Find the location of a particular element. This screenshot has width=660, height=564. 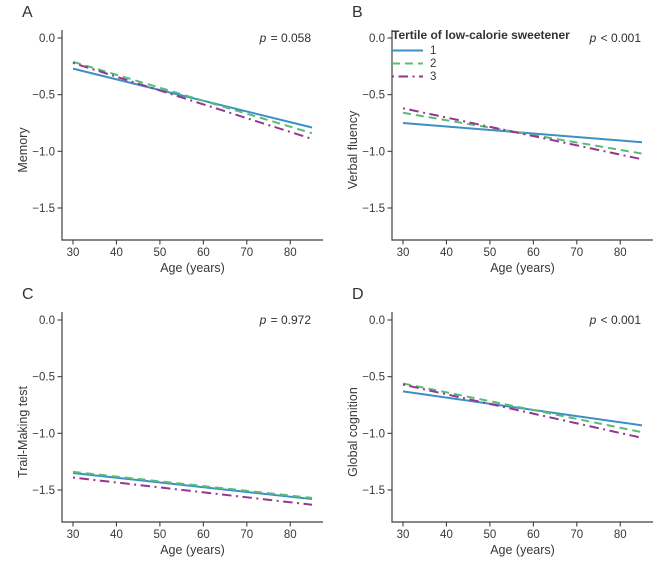

legend-line-tertile-2-icon is located at coordinates (407, 63).